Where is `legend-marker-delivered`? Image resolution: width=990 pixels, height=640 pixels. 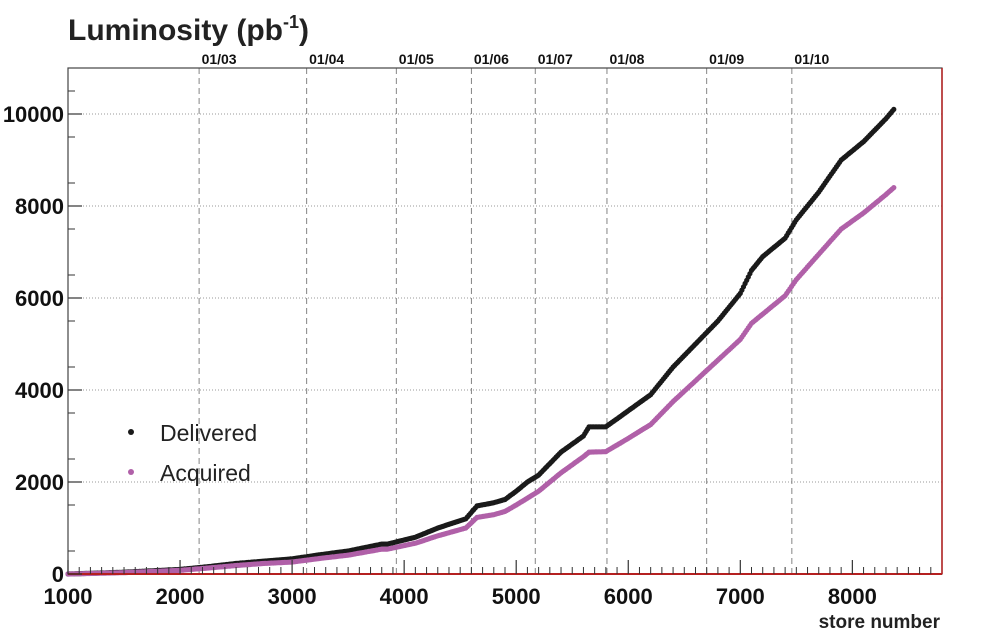
legend-marker-delivered is located at coordinates (131, 432).